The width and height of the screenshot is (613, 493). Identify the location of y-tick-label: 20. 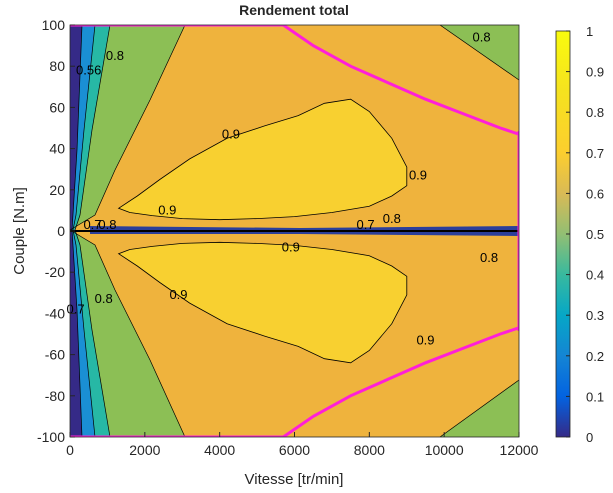
(57, 190).